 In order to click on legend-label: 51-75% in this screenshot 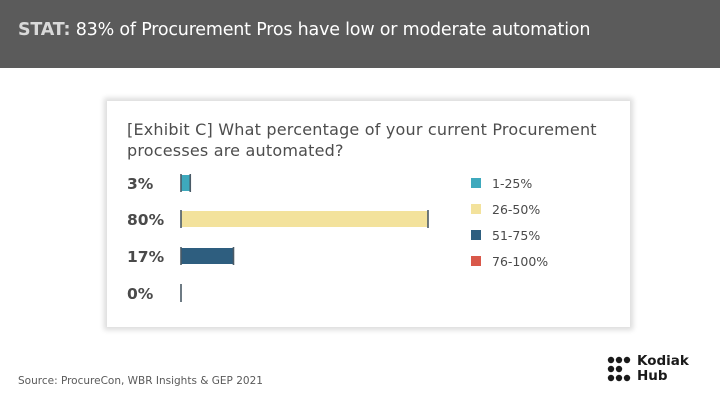, I will do `click(516, 235)`.